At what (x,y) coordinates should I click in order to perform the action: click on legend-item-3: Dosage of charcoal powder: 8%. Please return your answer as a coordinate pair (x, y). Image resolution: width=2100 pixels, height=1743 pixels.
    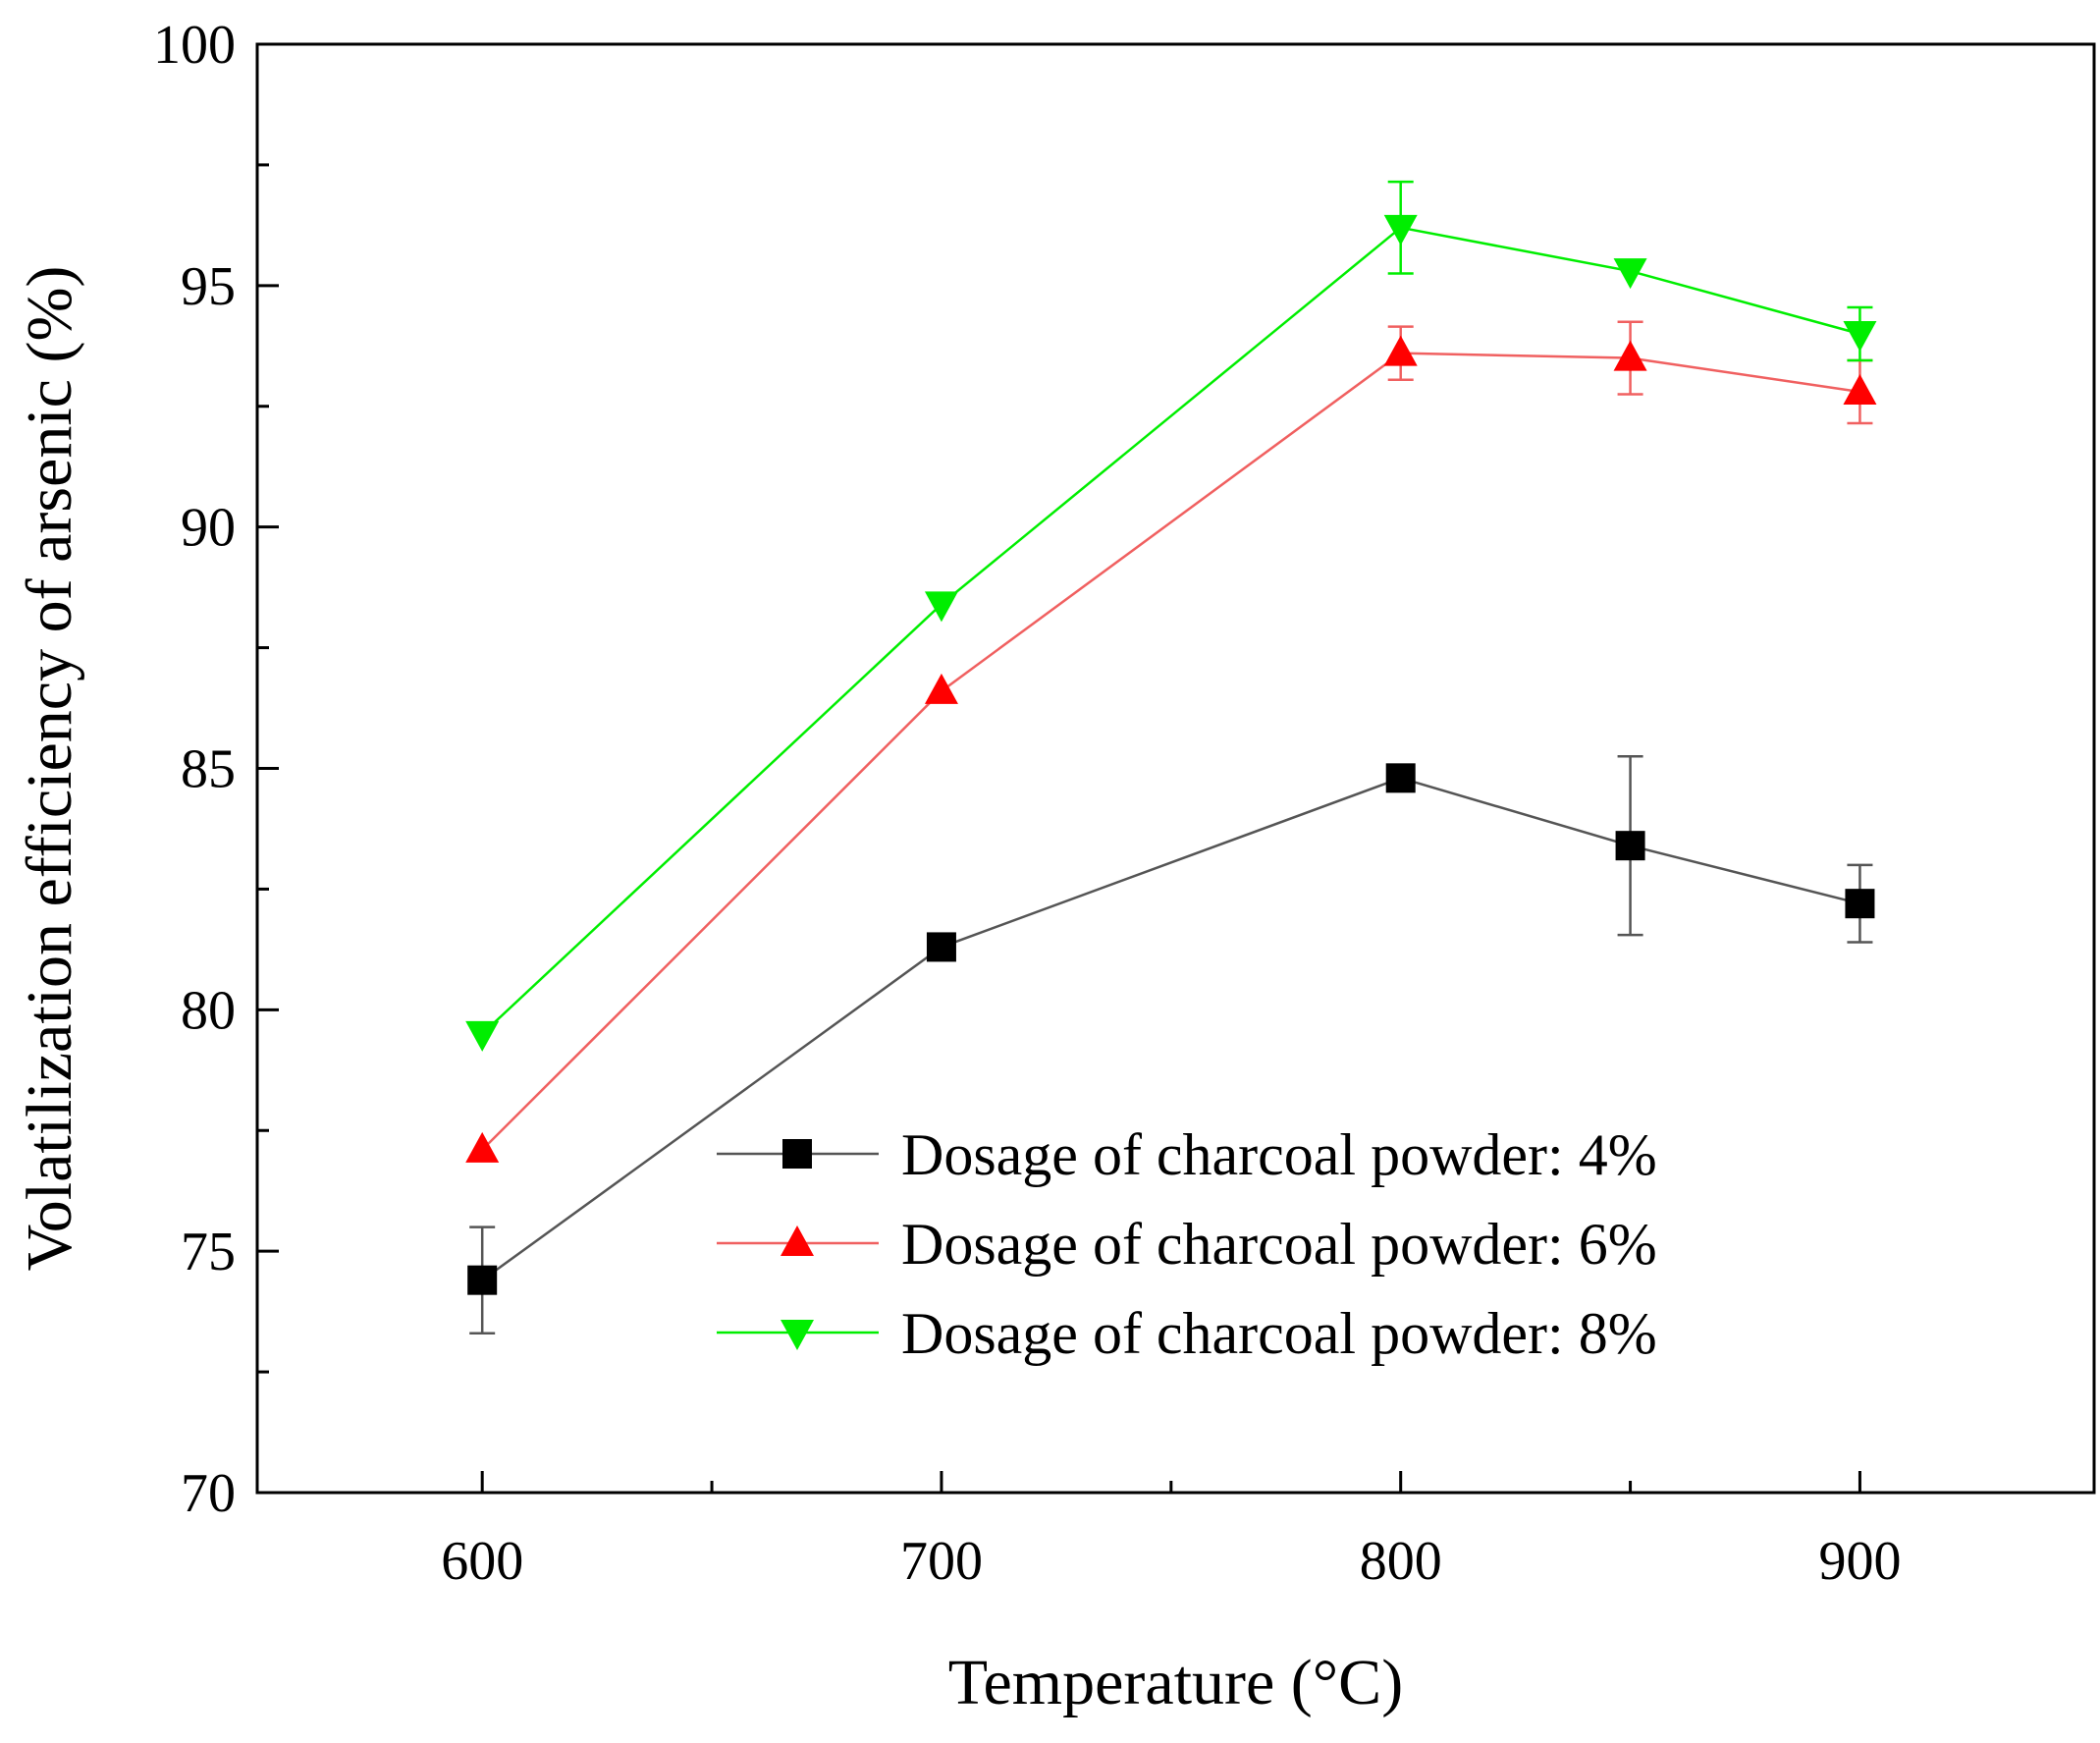
    Looking at the image, I should click on (1187, 1333).